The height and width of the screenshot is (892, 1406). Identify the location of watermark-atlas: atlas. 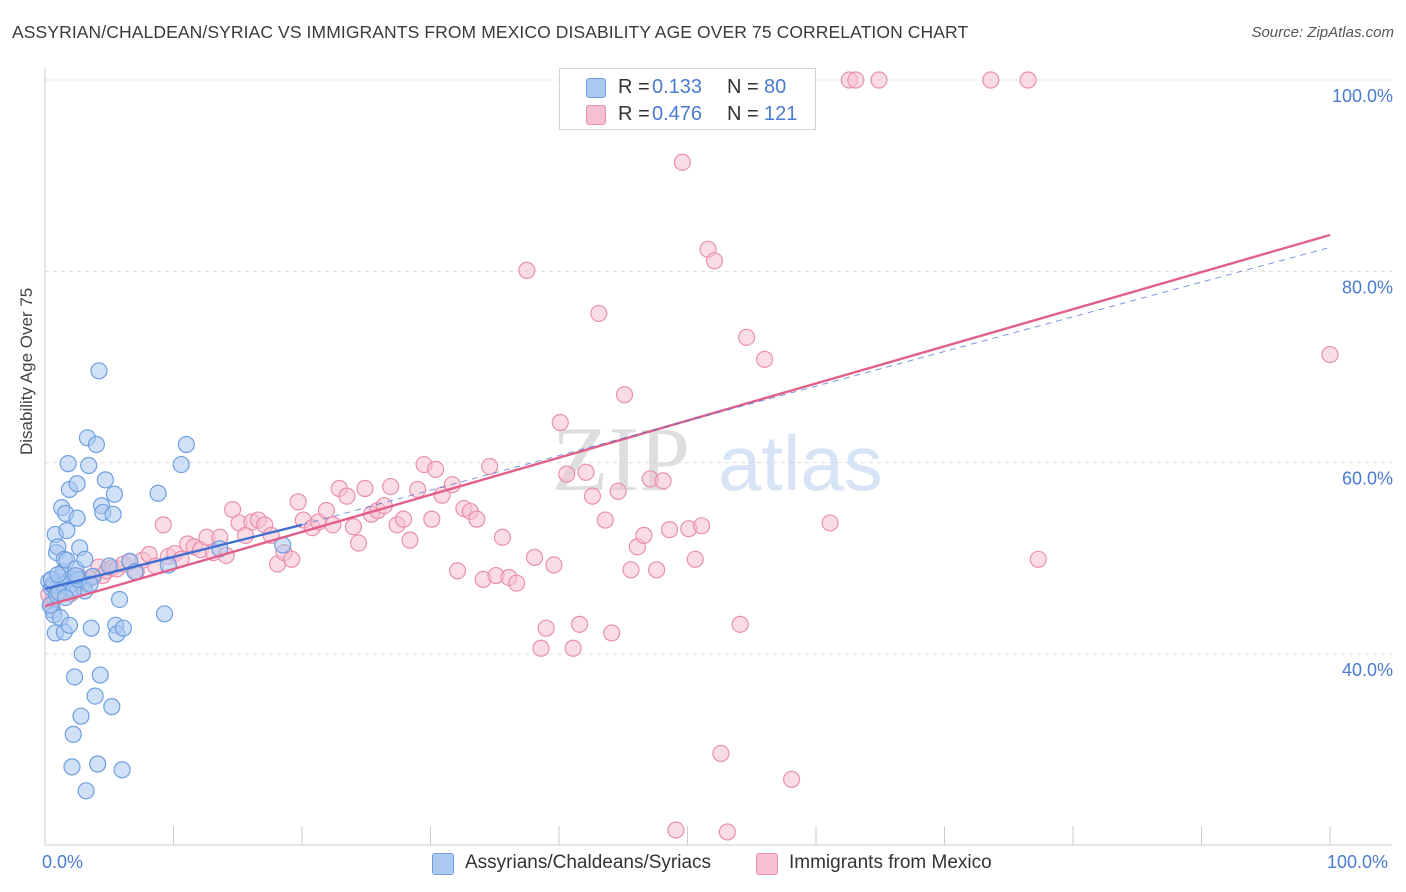
(800, 463).